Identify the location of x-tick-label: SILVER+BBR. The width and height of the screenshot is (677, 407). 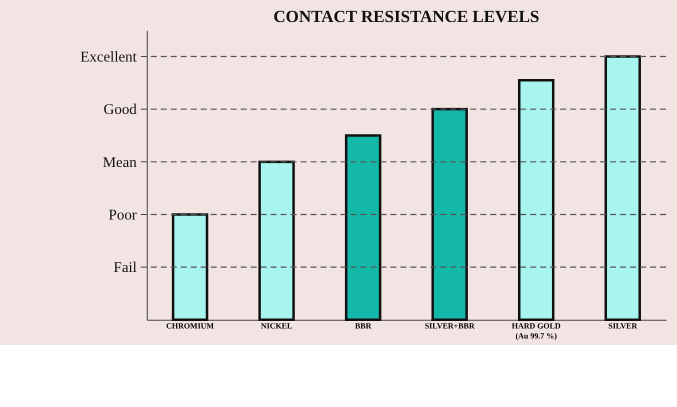
(449, 325).